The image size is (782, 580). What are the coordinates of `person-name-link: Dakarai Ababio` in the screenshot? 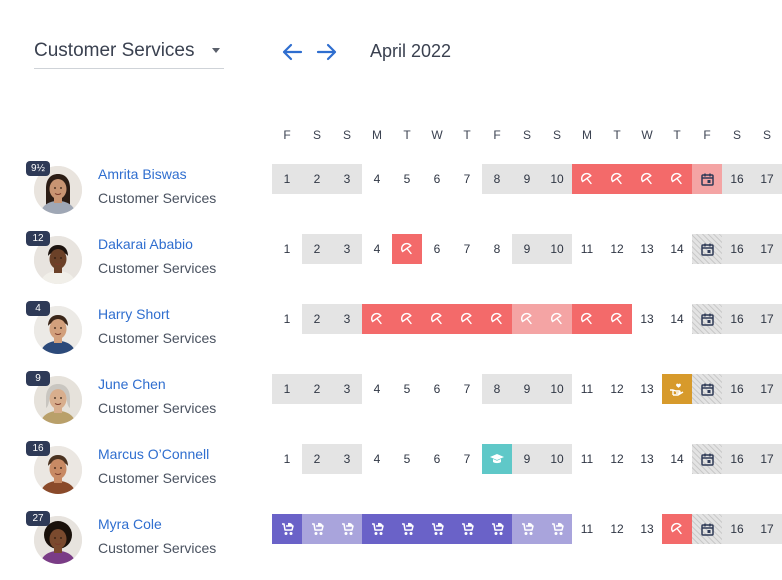 It's located at (145, 244).